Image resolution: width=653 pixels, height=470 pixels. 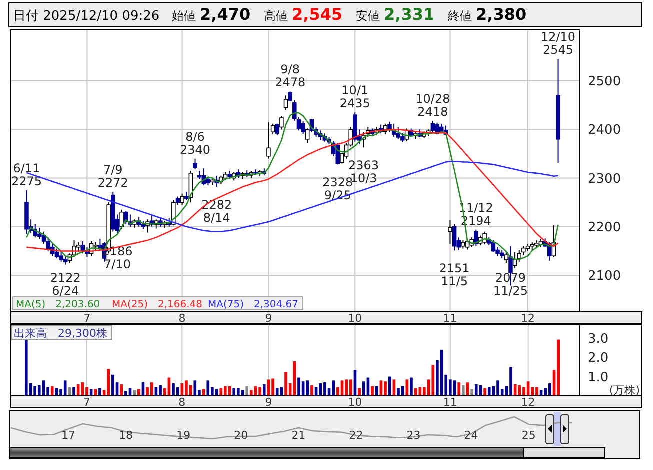 I want to click on x-tick-label: 22, so click(x=356, y=435).